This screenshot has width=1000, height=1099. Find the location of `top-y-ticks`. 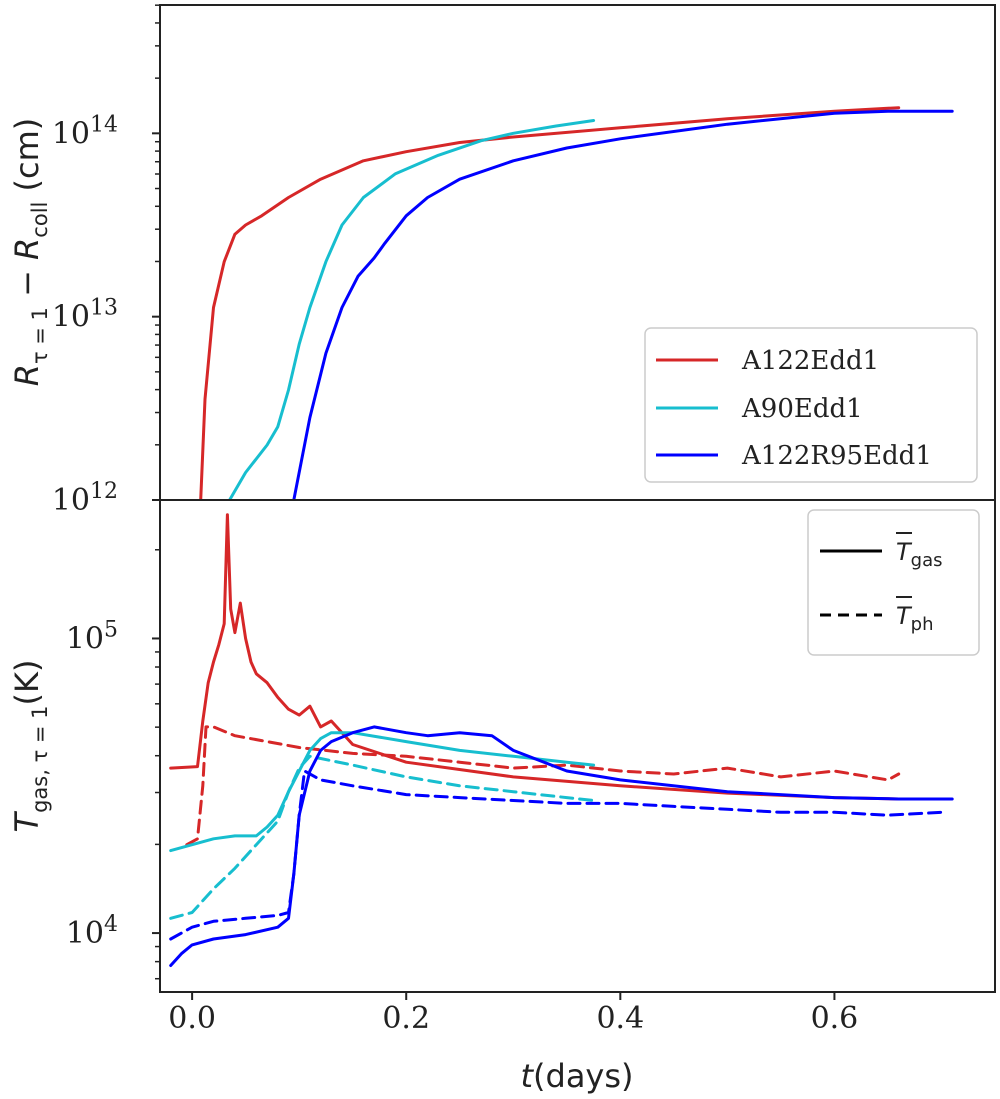

top-y-ticks is located at coordinates (156, 316).